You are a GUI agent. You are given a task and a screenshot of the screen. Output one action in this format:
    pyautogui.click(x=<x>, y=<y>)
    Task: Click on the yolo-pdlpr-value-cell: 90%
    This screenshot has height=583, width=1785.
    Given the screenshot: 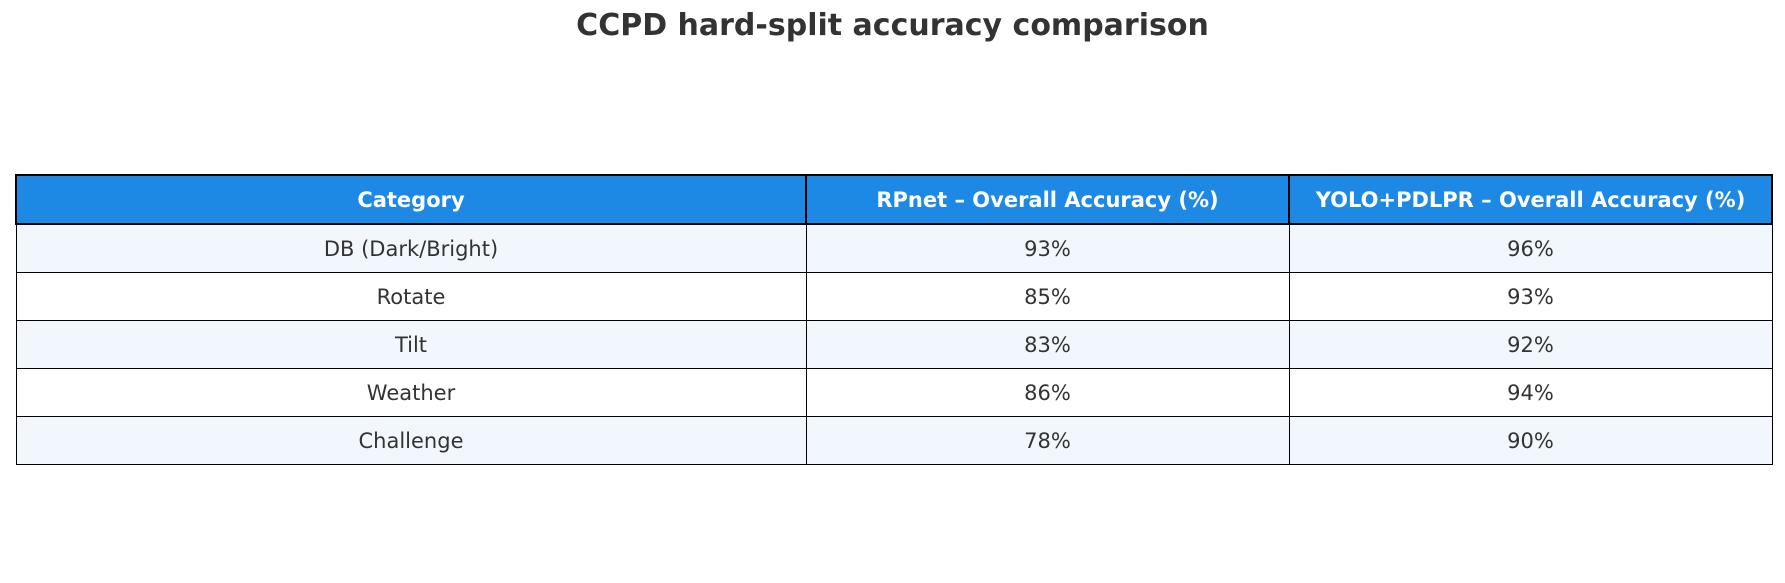 What is the action you would take?
    pyautogui.click(x=1530, y=440)
    